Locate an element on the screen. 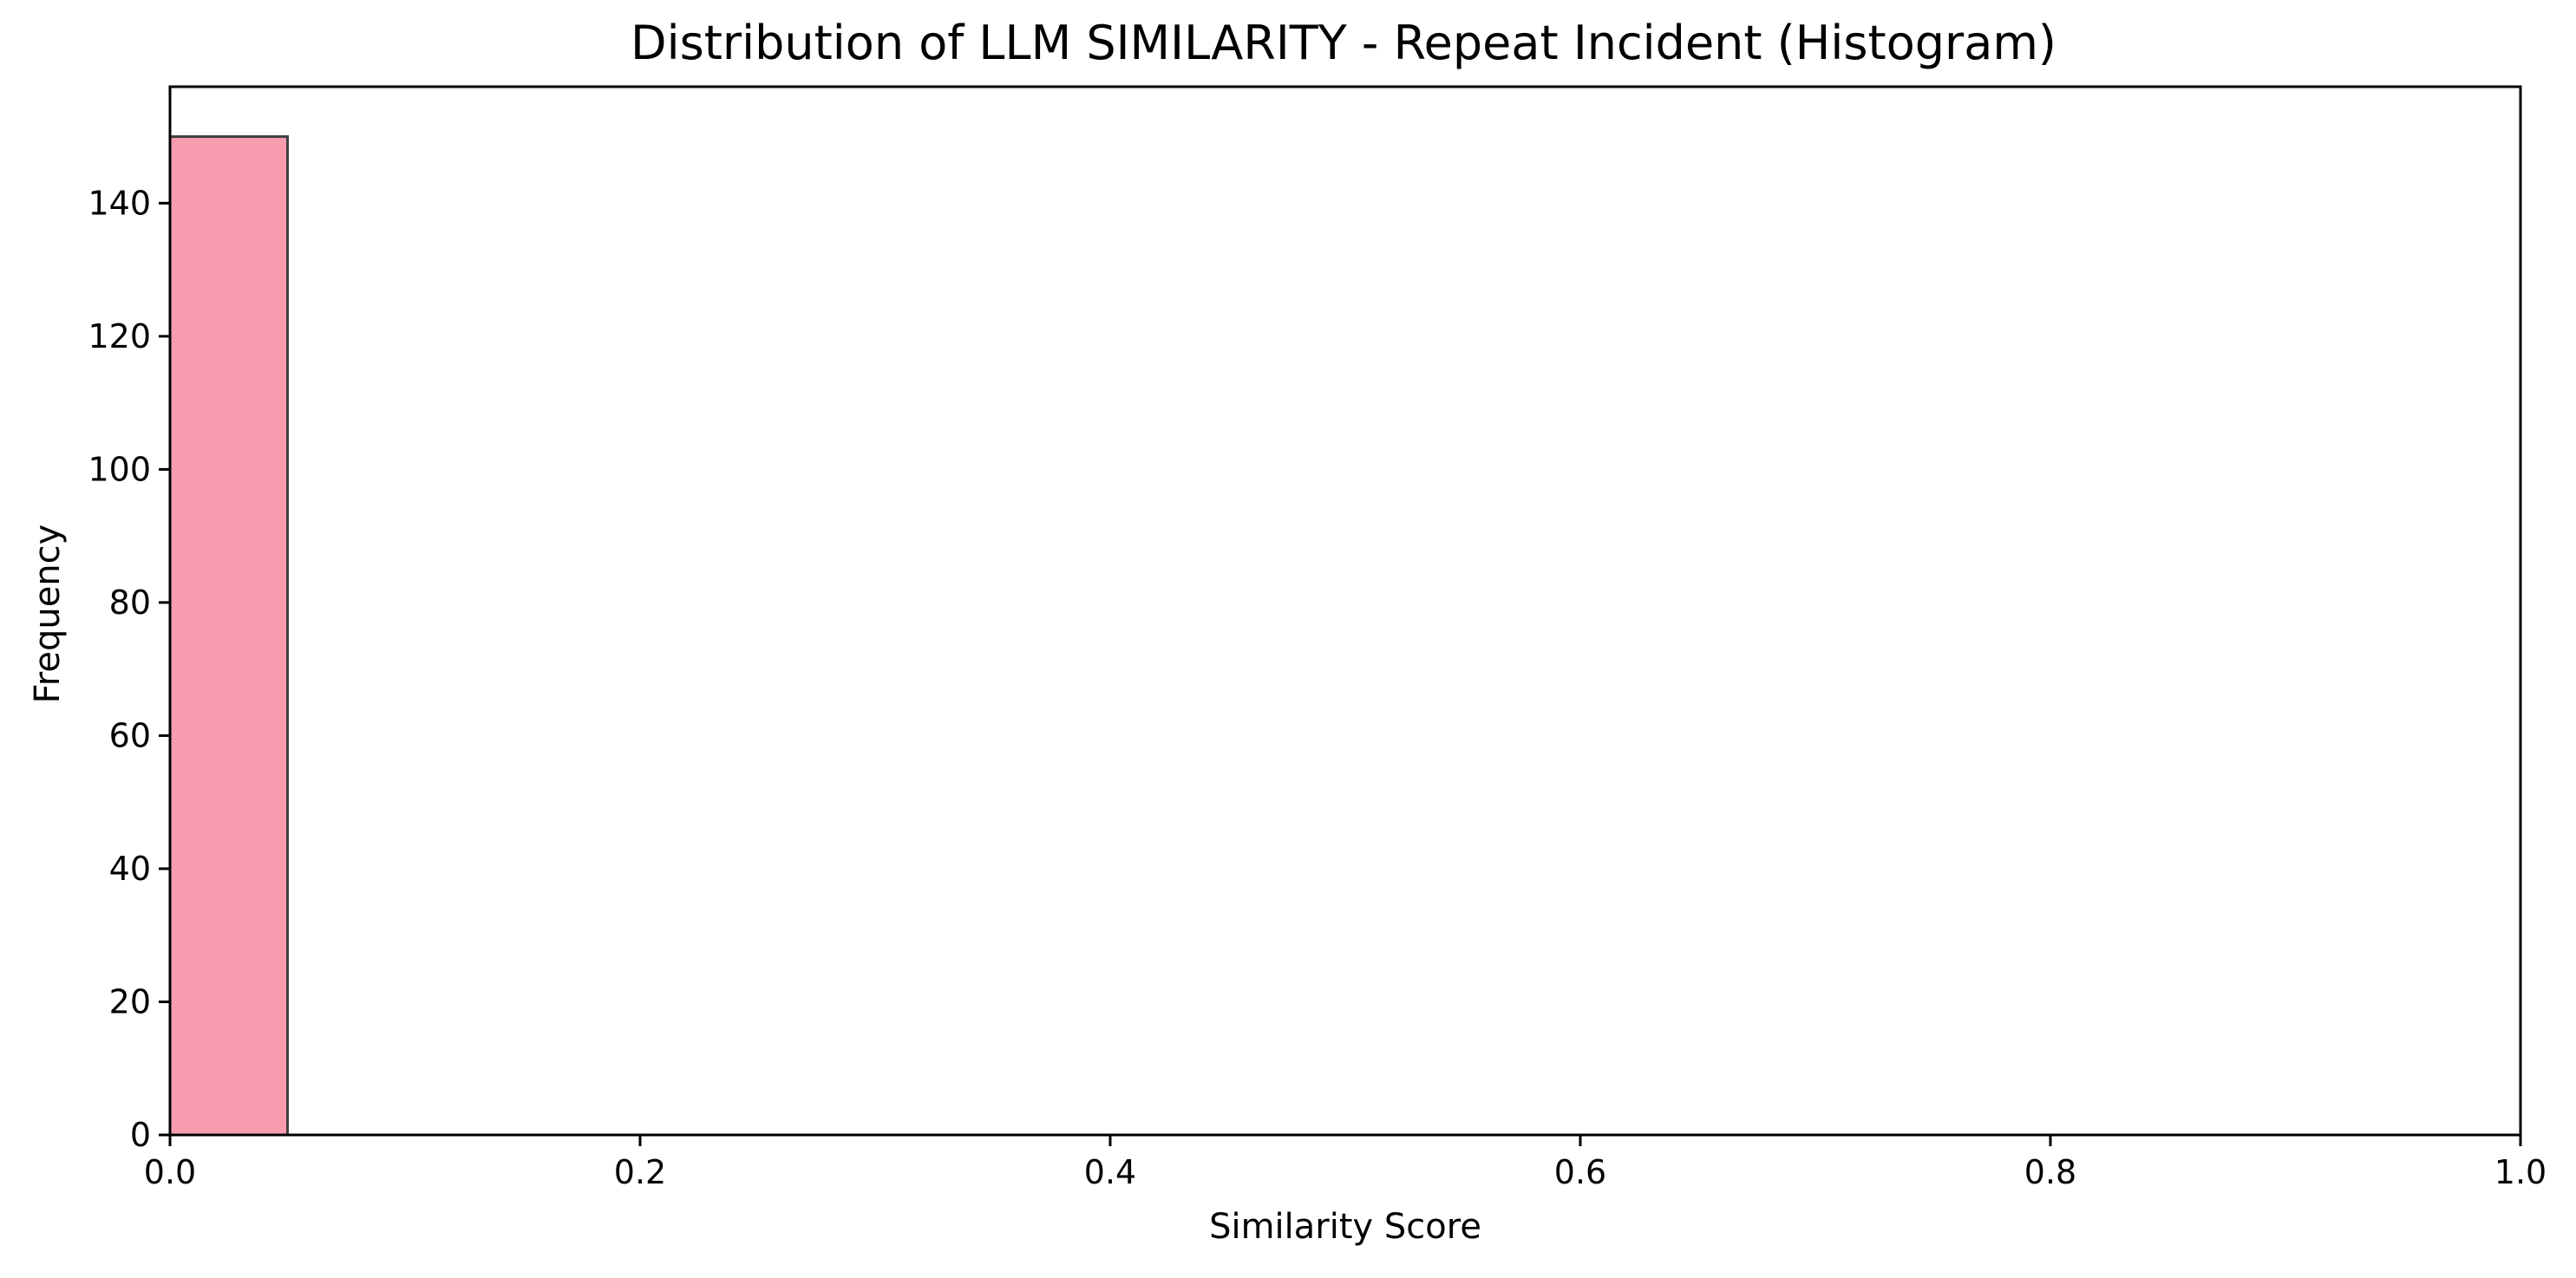 This screenshot has width=2576, height=1278. y-tick-label-1: 20 is located at coordinates (130, 1001).